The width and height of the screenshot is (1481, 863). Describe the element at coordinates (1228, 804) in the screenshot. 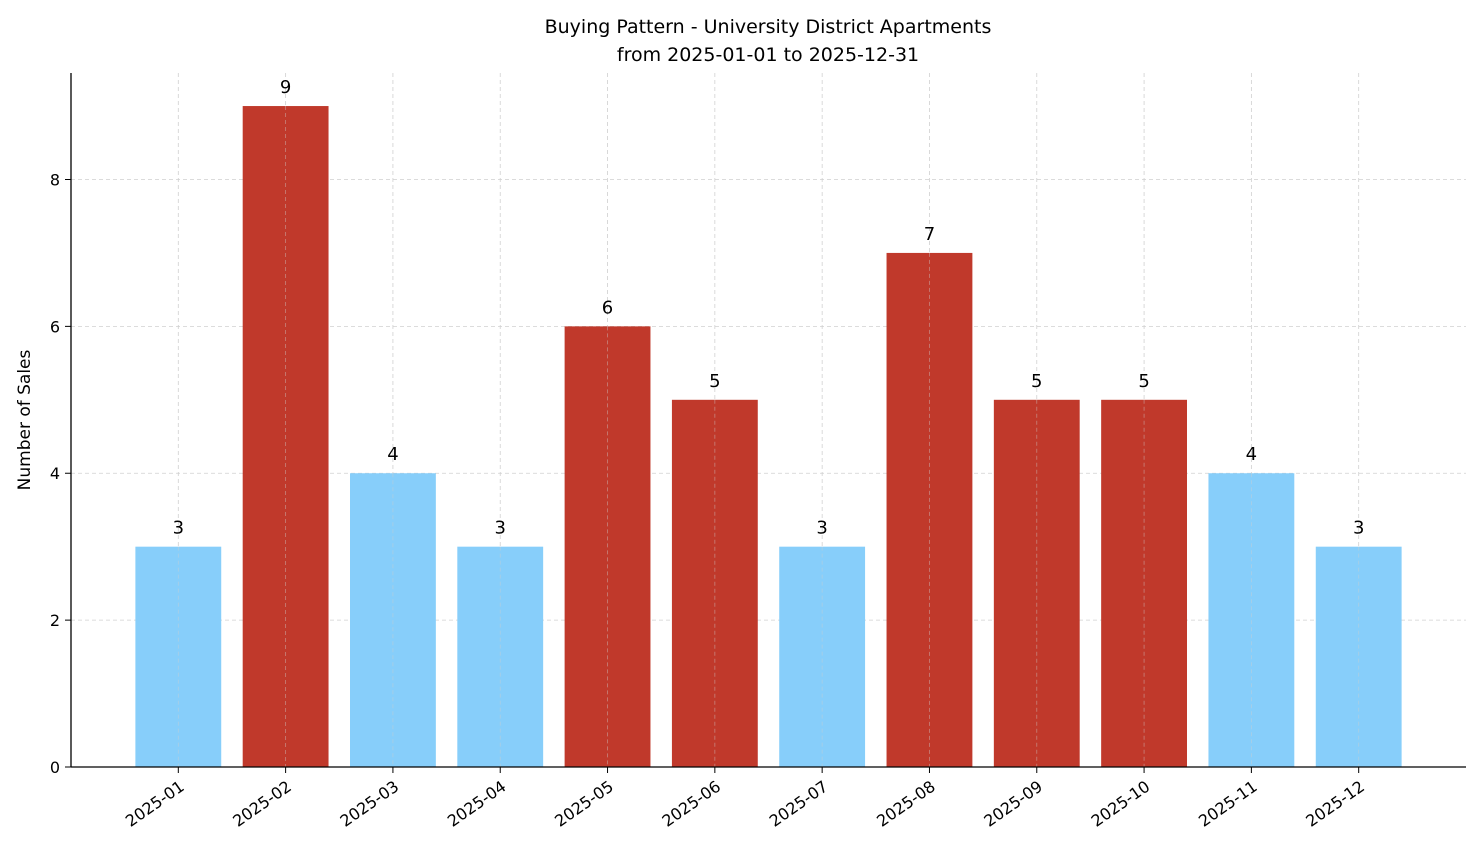

I see `x-tick-label: 2025-11` at that location.